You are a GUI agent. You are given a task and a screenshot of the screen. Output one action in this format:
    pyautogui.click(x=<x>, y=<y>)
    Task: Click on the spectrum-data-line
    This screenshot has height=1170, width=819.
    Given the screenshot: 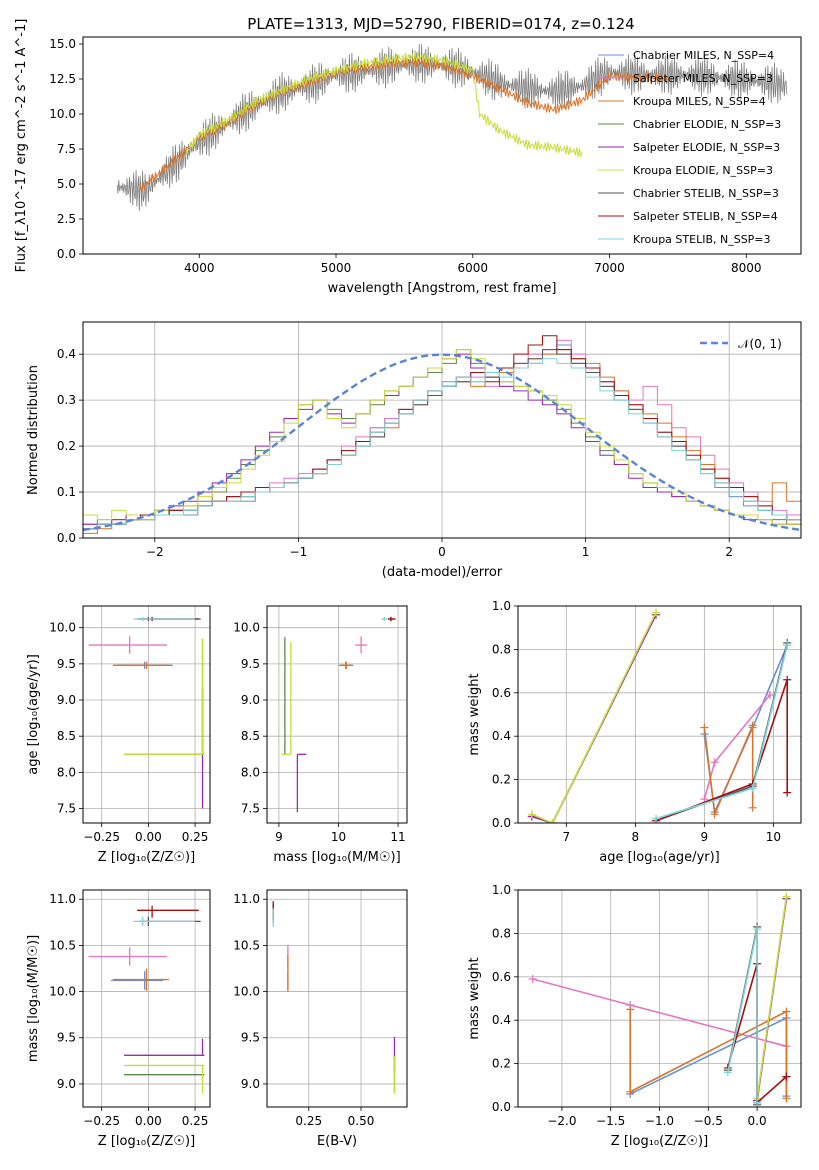 What is the action you would take?
    pyautogui.click(x=452, y=127)
    